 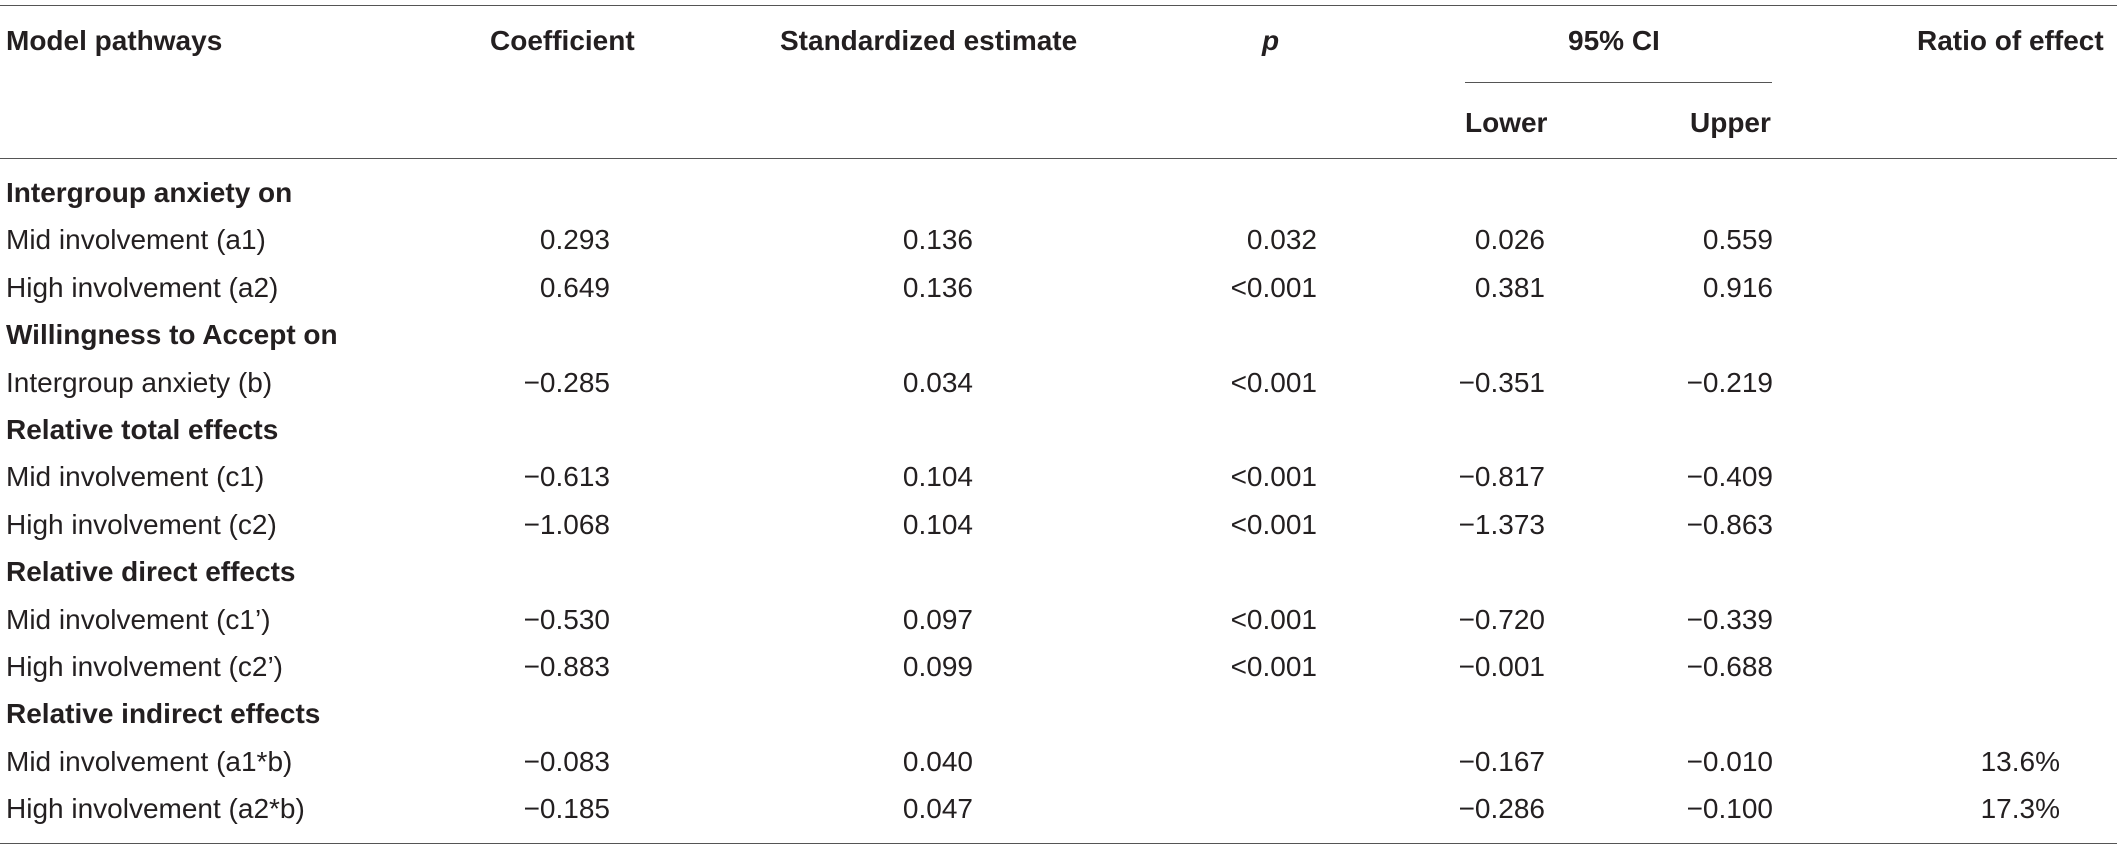 I want to click on row-label: Mid involvement (a1), so click(x=136, y=240).